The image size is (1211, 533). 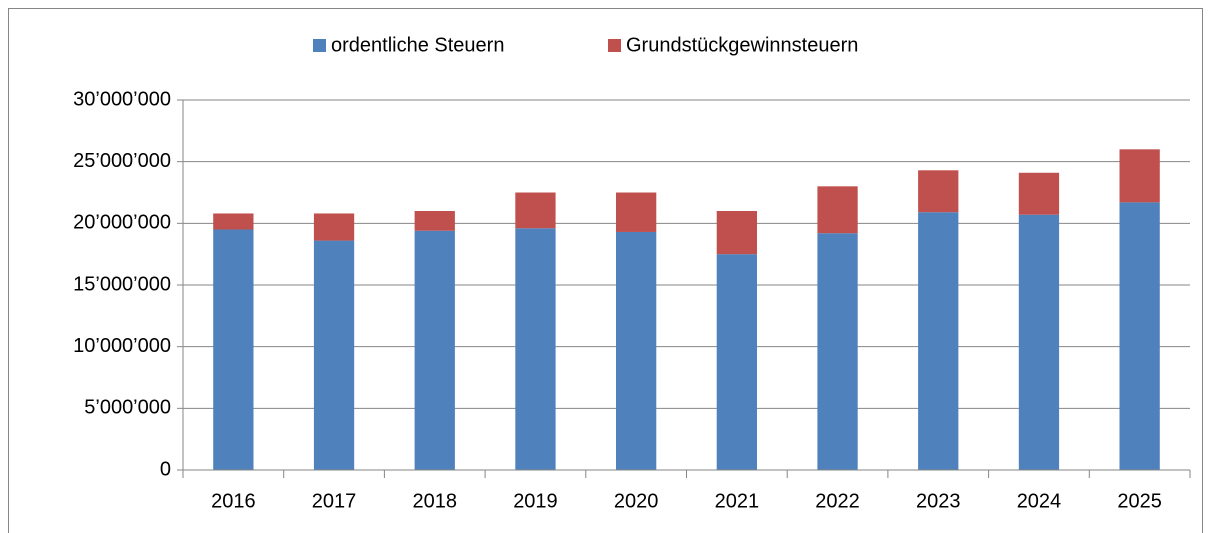 I want to click on y-tick-label: 25’000’000, so click(x=122, y=161).